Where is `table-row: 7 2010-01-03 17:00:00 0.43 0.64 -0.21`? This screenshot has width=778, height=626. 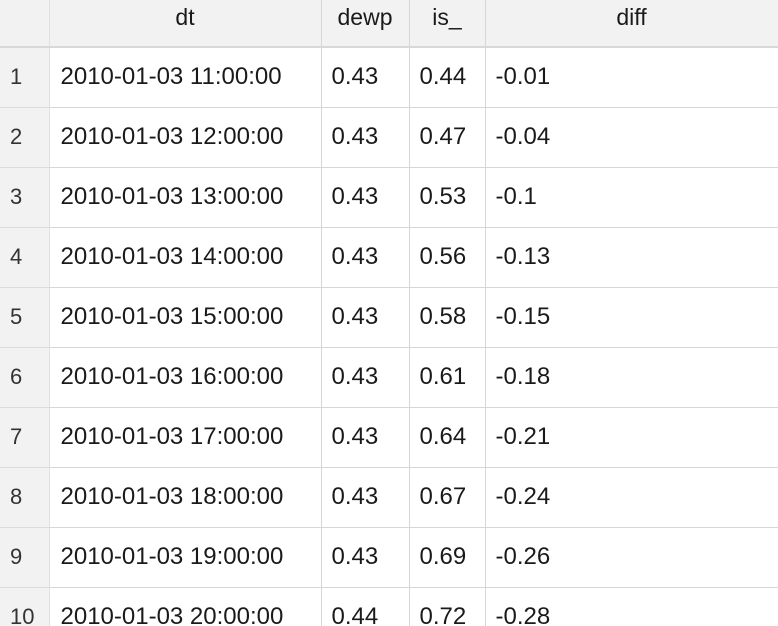 table-row: 7 2010-01-03 17:00:00 0.43 0.64 -0.21 is located at coordinates (389, 437).